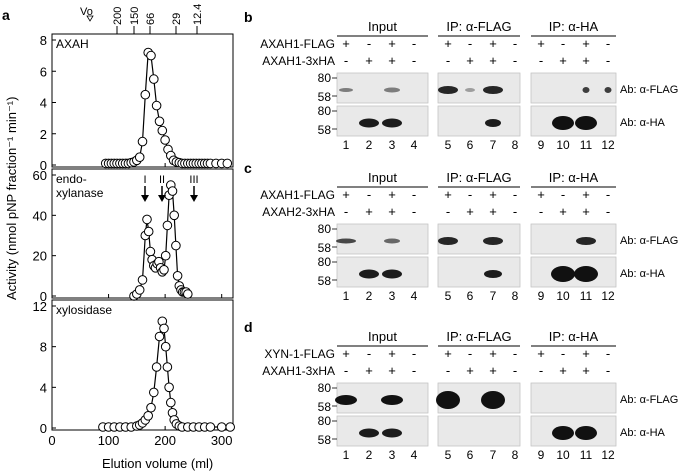 The height and width of the screenshot is (474, 685). Describe the element at coordinates (563, 145) in the screenshot. I see `lane-number: 10` at that location.